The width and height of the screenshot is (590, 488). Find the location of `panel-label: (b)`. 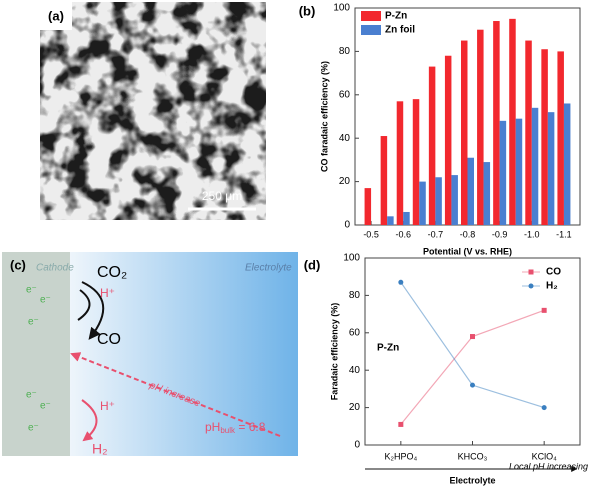

panel-label: (b) is located at coordinates (307, 10).